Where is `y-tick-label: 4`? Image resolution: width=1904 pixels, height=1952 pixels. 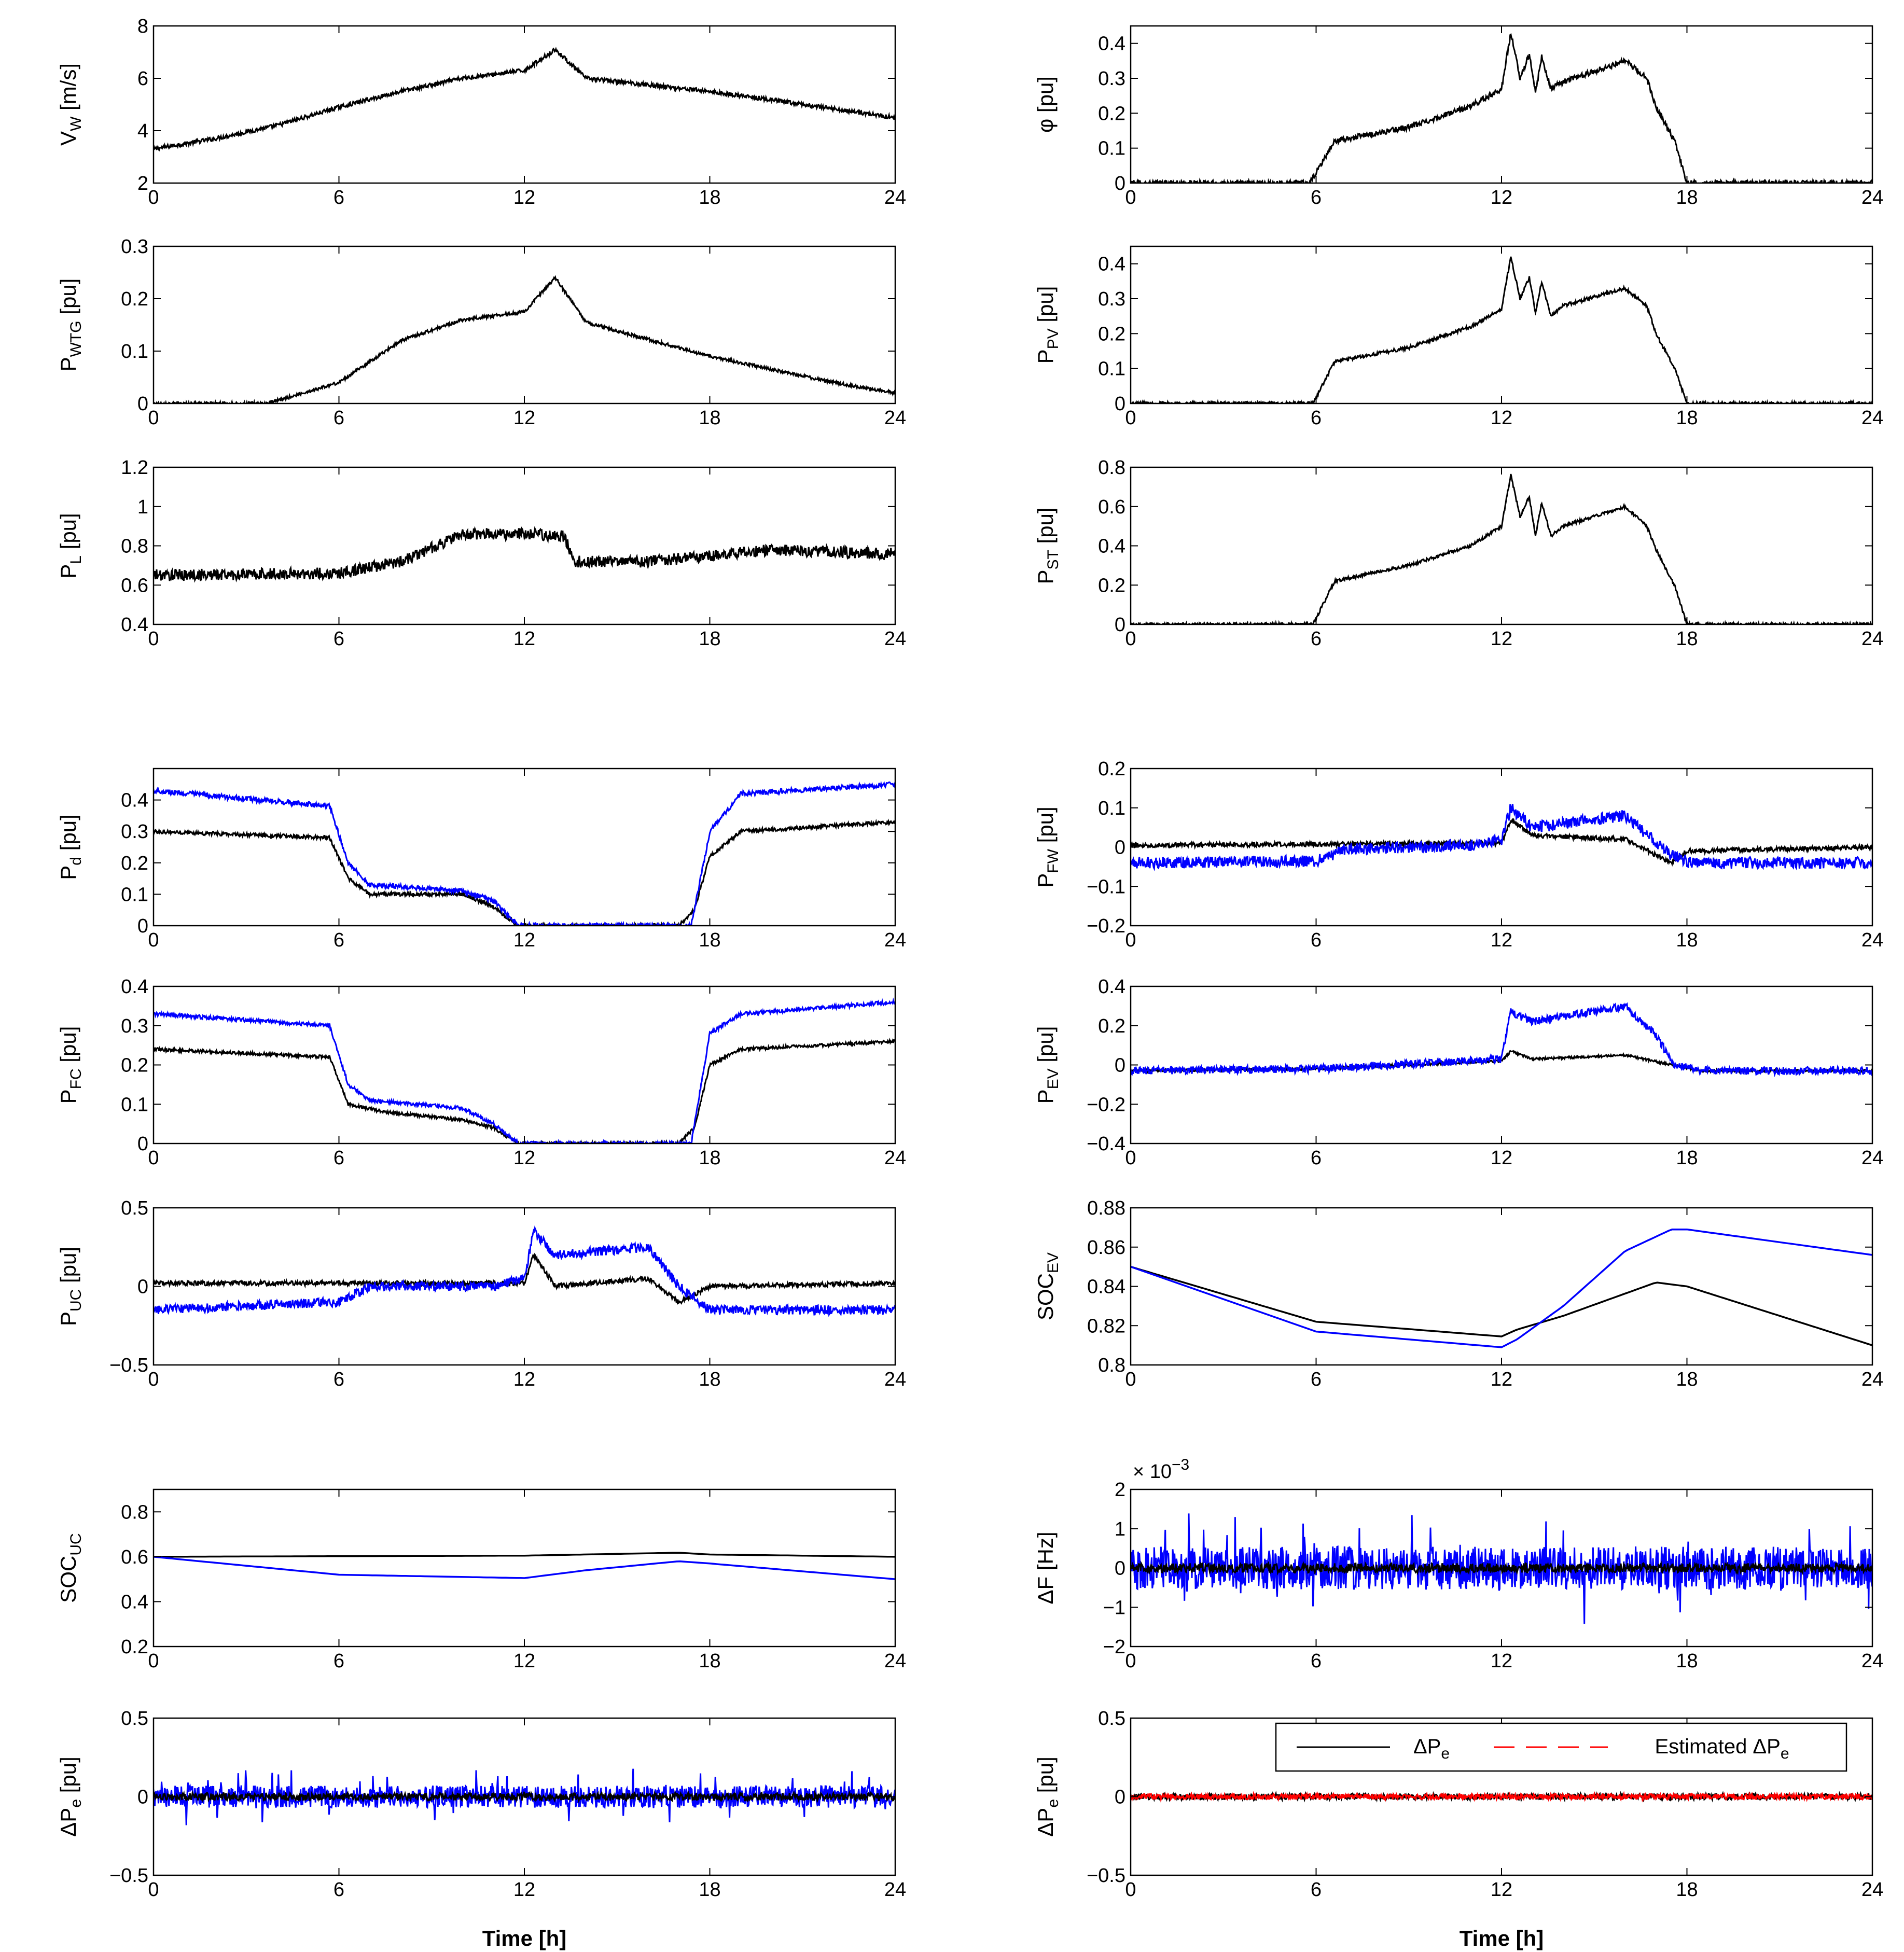
y-tick-label: 4 is located at coordinates (142, 131).